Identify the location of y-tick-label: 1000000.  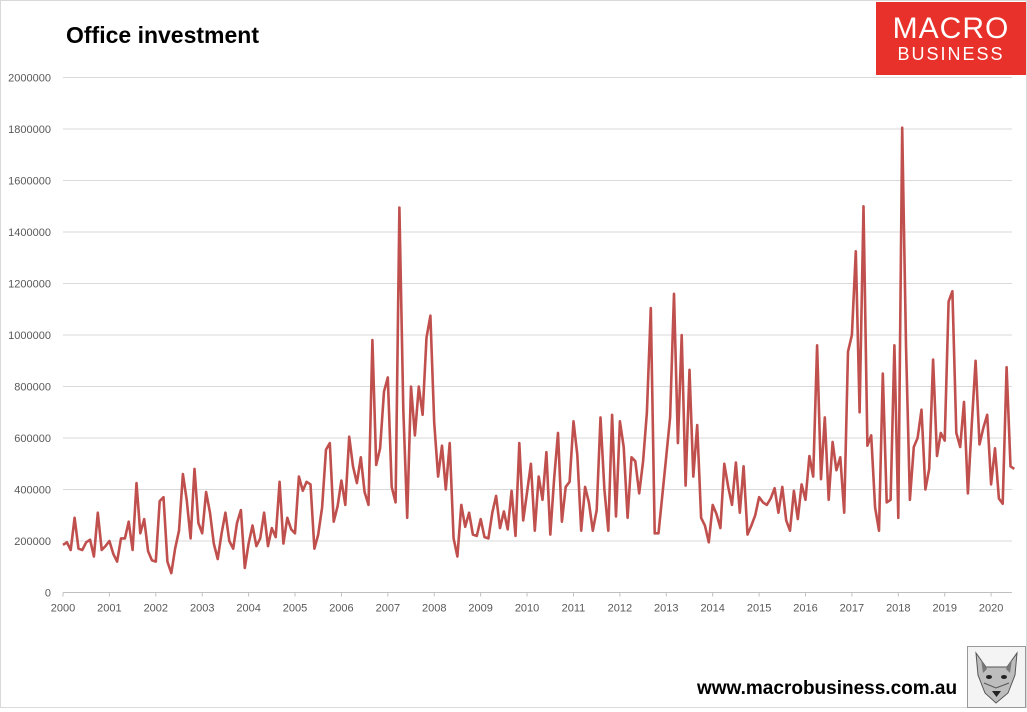
(29, 336).